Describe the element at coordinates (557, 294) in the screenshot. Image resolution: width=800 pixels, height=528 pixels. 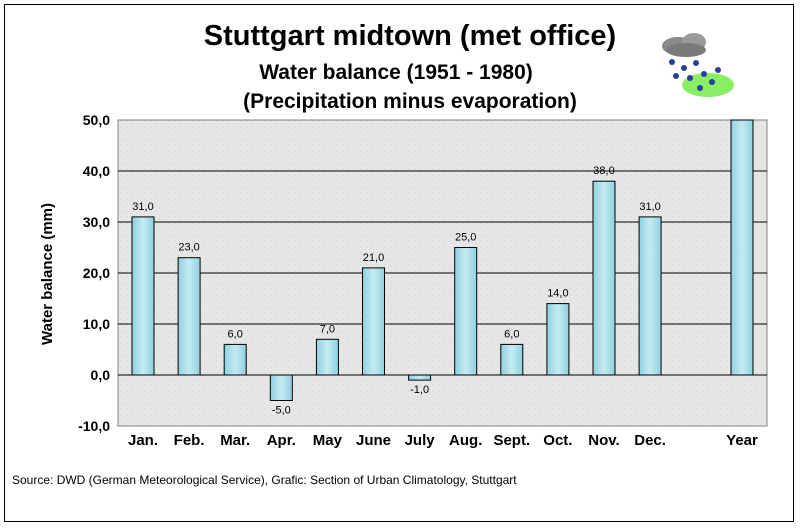
I see `data-label: 14,0` at that location.